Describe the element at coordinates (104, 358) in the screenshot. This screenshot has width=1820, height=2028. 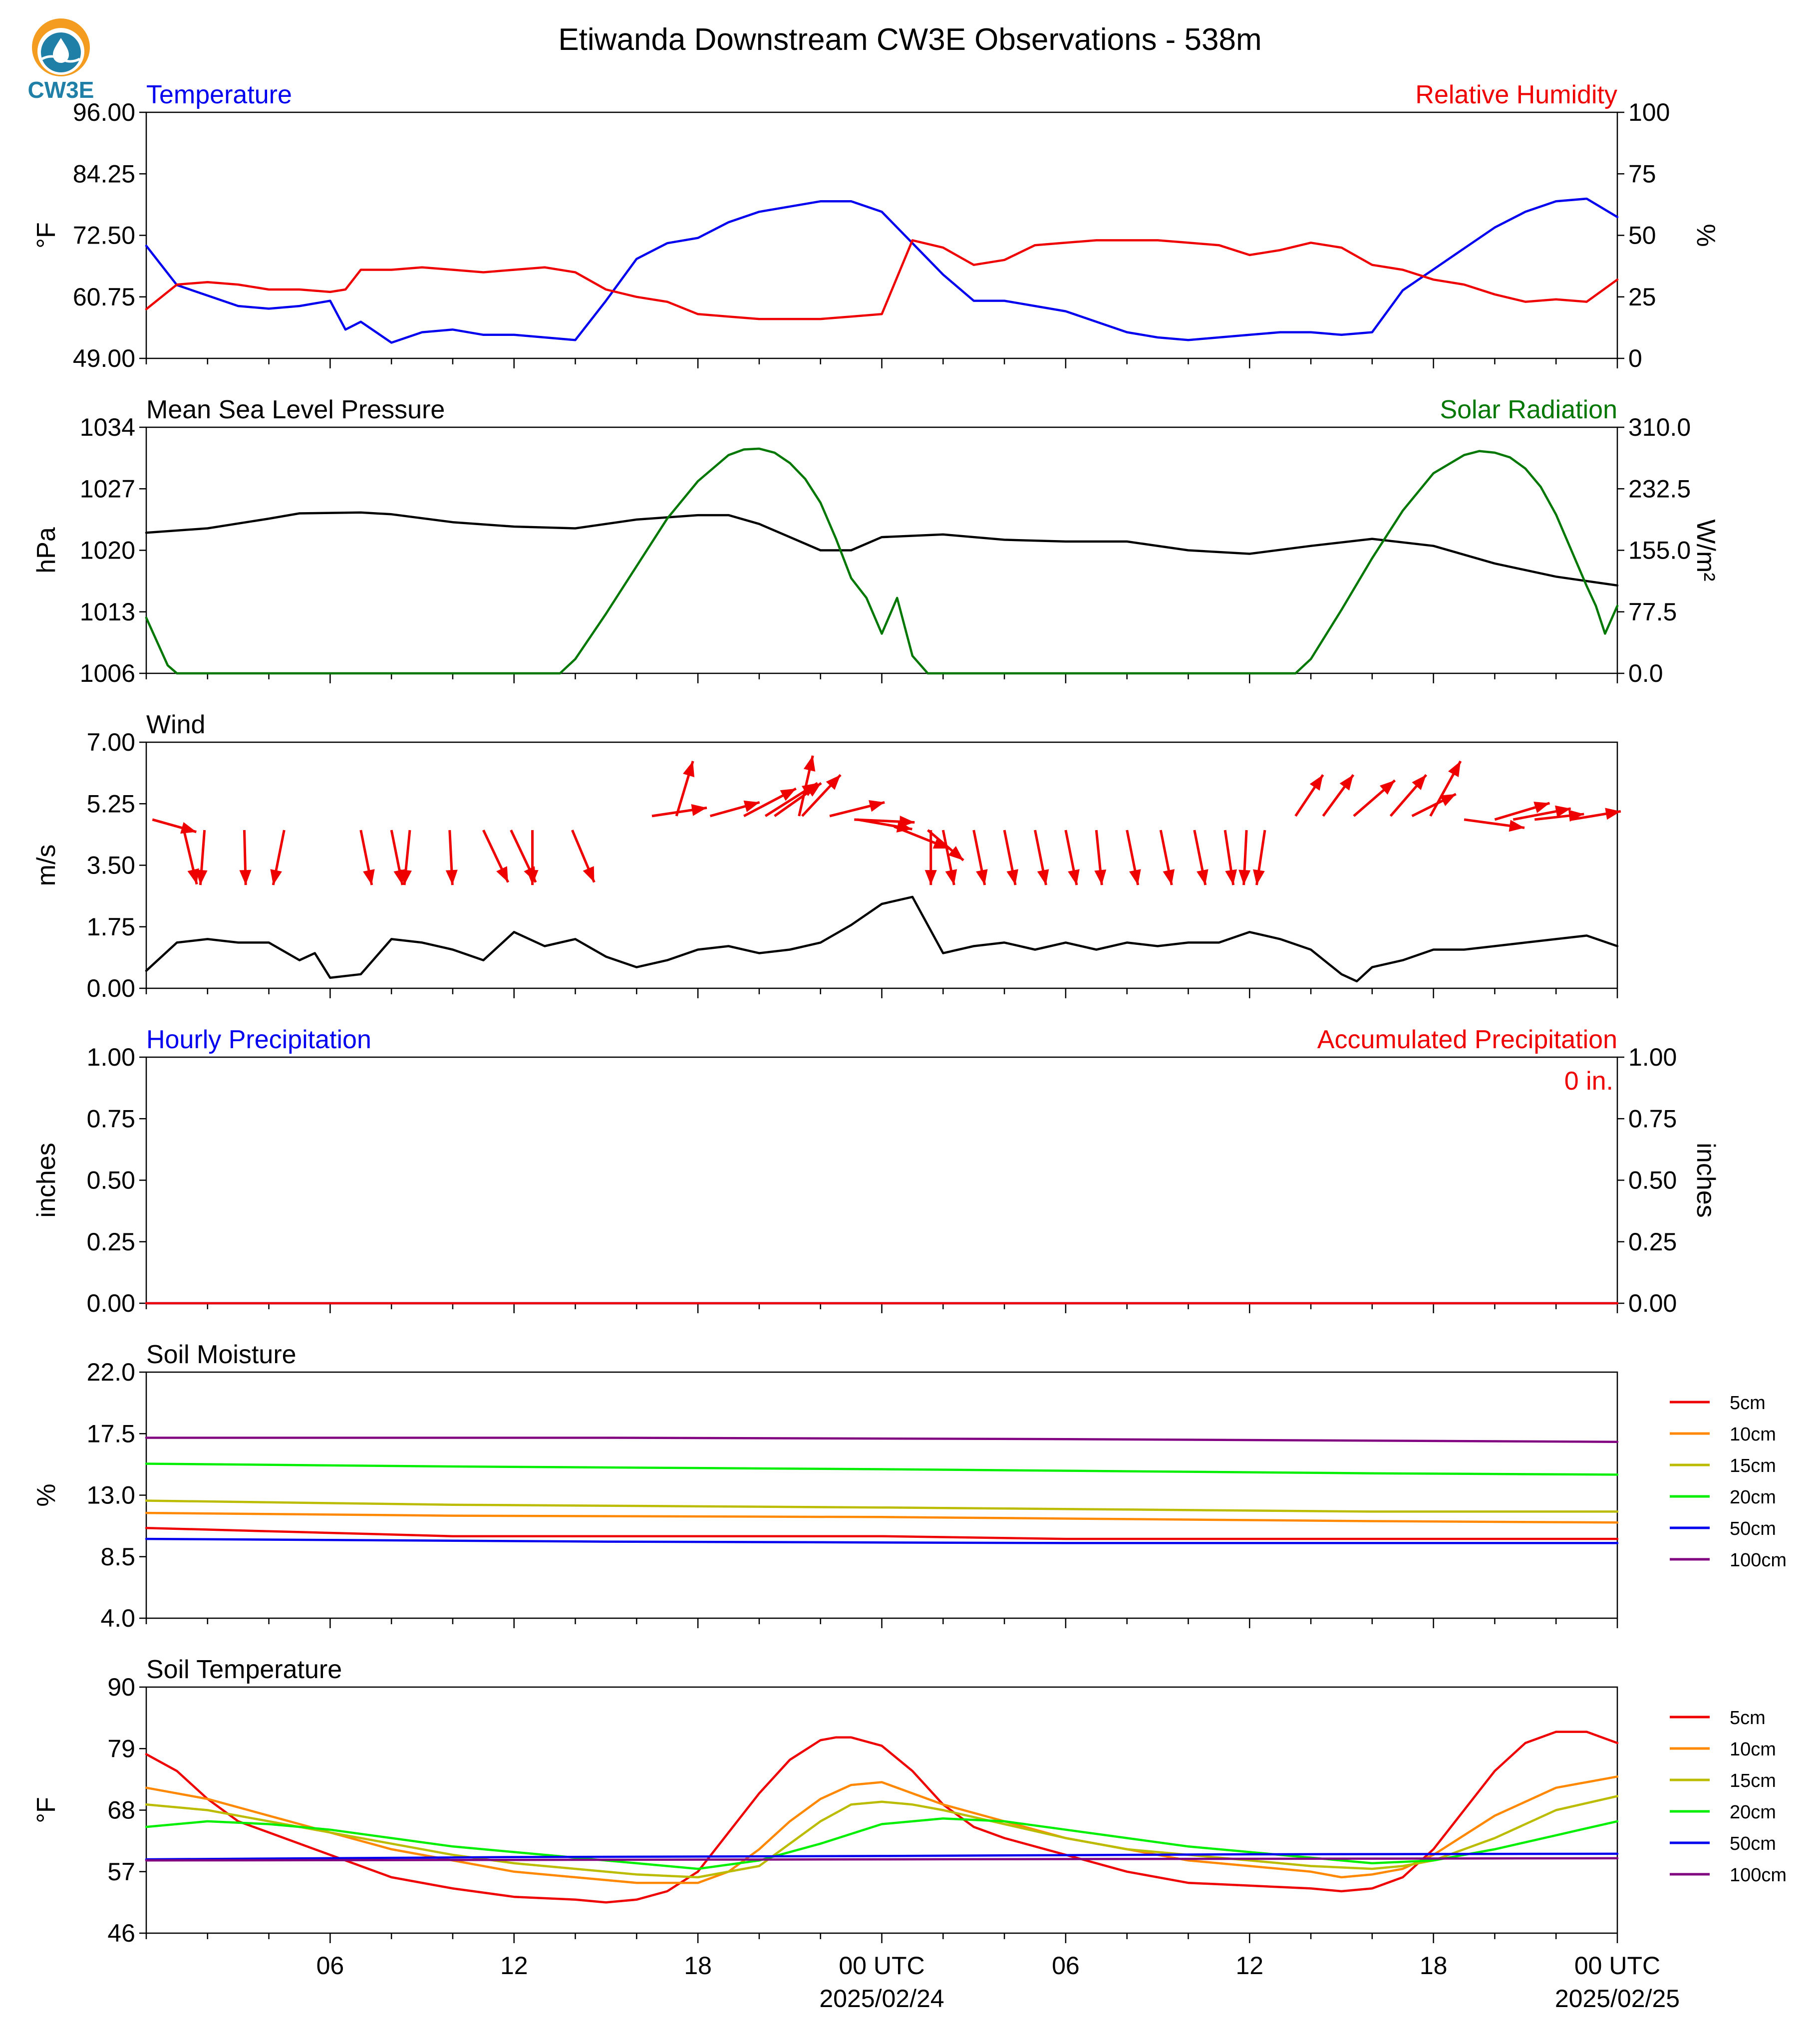
I see `y-tick-label: 49.00` at that location.